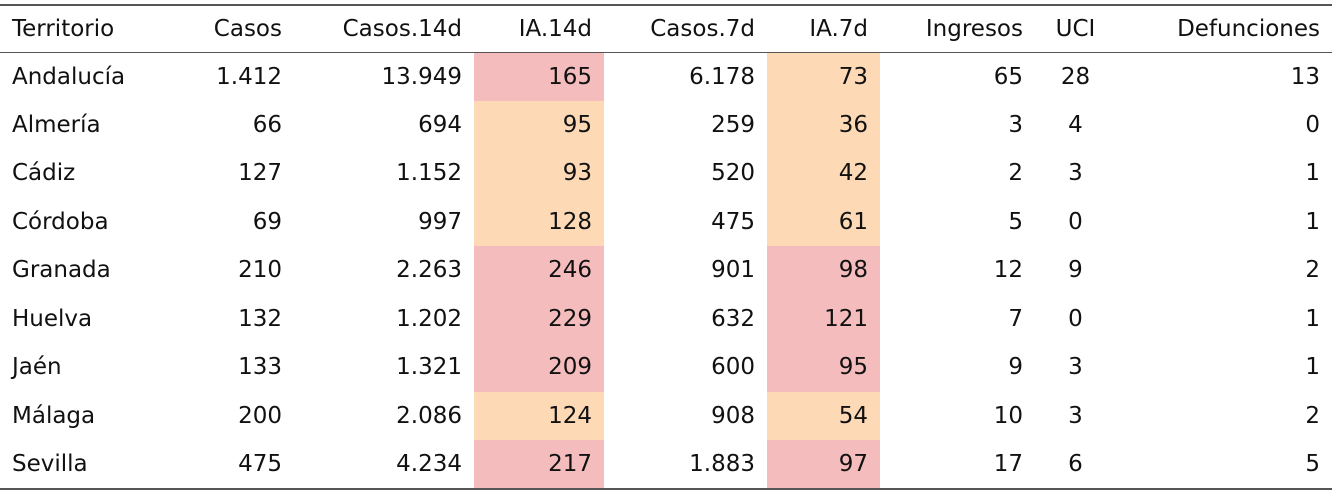  I want to click on cell-uci: 4, so click(1075, 124).